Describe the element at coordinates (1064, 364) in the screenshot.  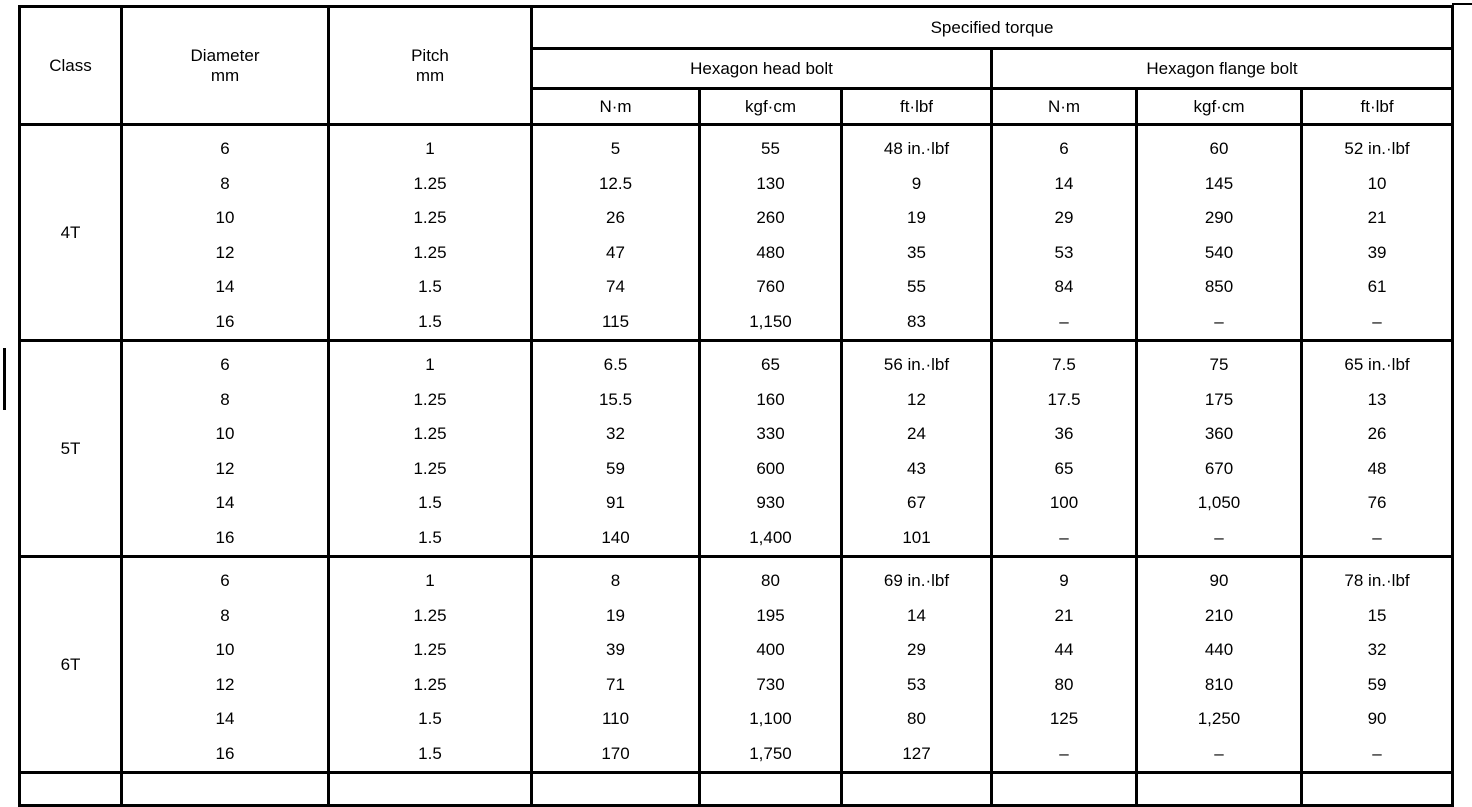
I see `value-cell: 7.5` at that location.